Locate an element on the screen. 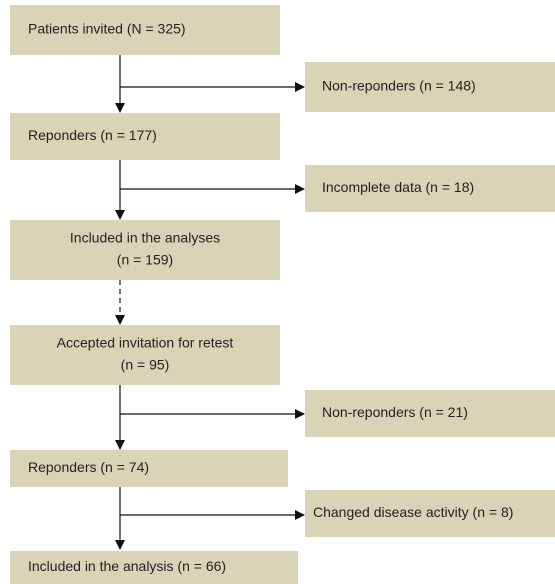  node: Included in the analysis (n = 66) is located at coordinates (154, 567).